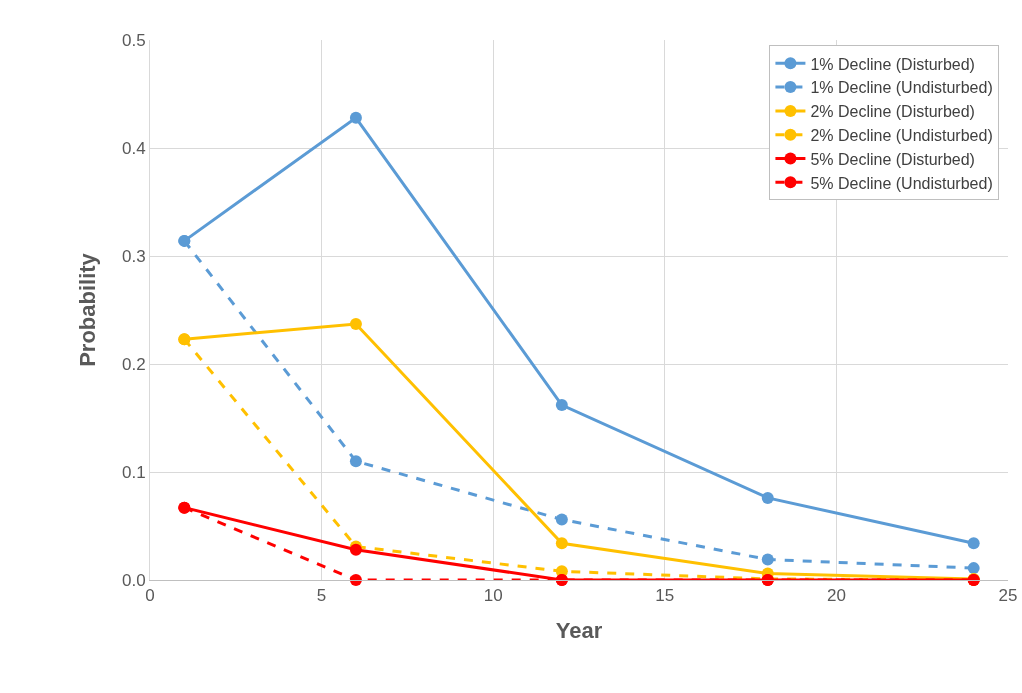  What do you see at coordinates (1008, 596) in the screenshot?
I see `x-tick-label: 25` at bounding box center [1008, 596].